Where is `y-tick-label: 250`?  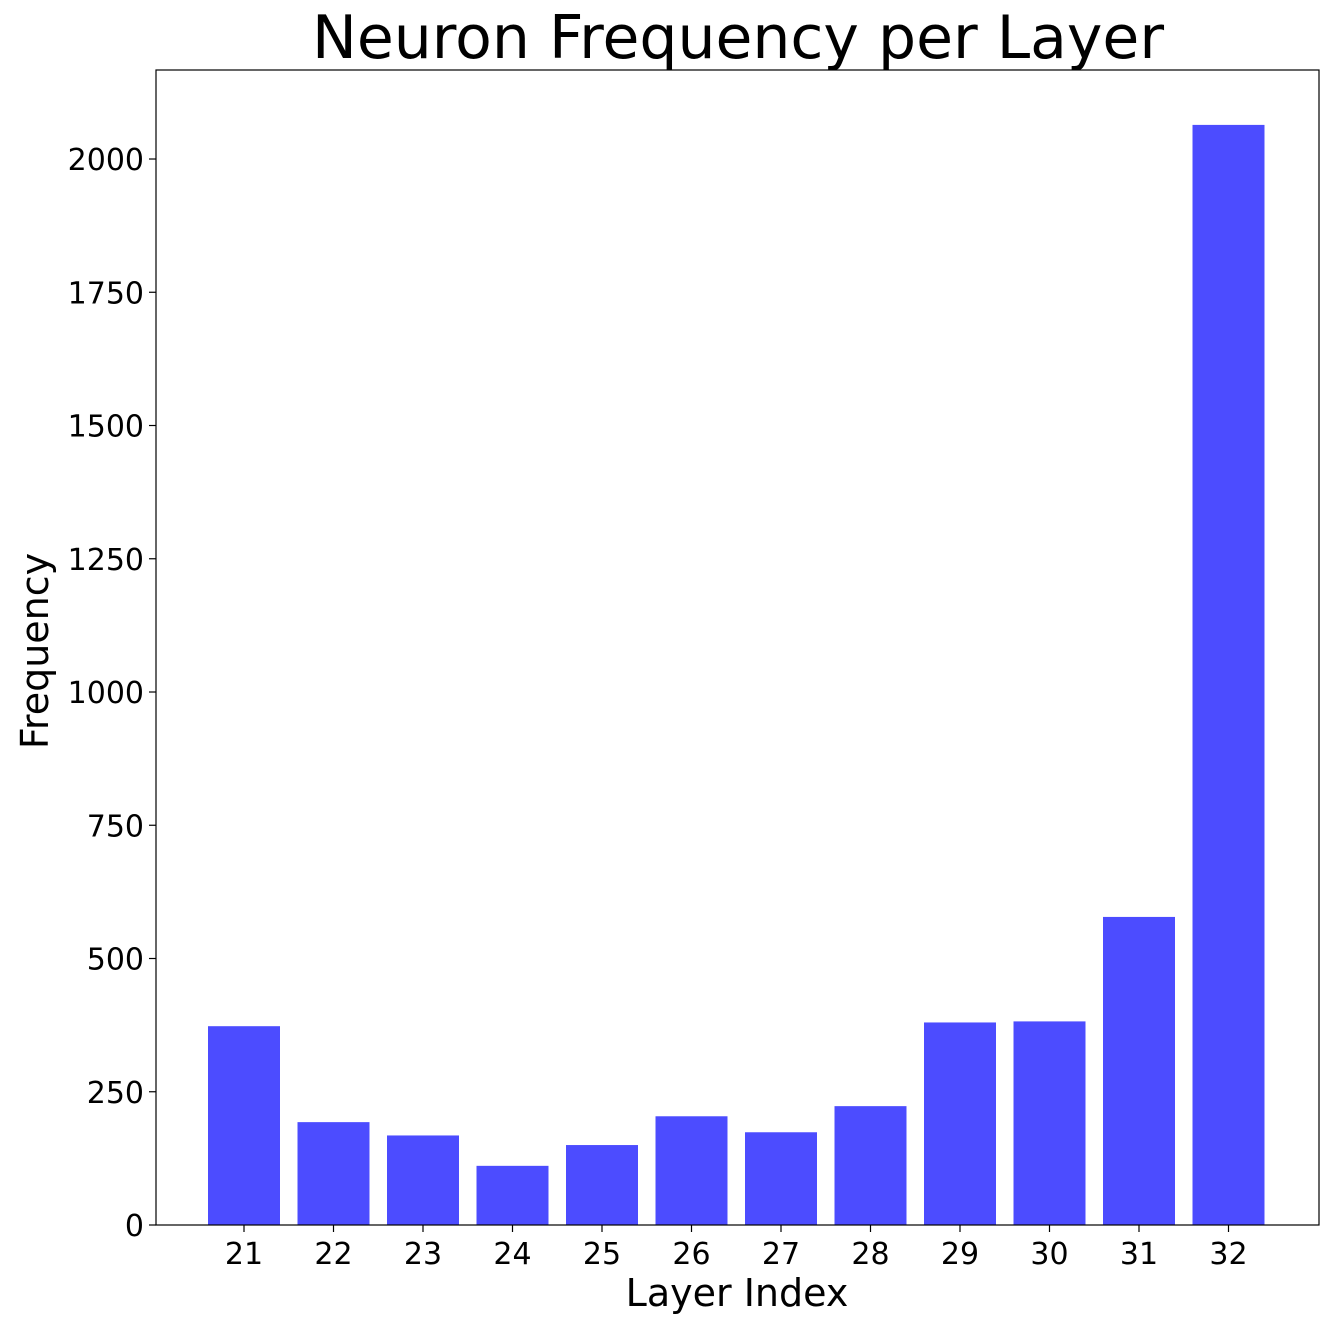 y-tick-label: 250 is located at coordinates (115, 1093).